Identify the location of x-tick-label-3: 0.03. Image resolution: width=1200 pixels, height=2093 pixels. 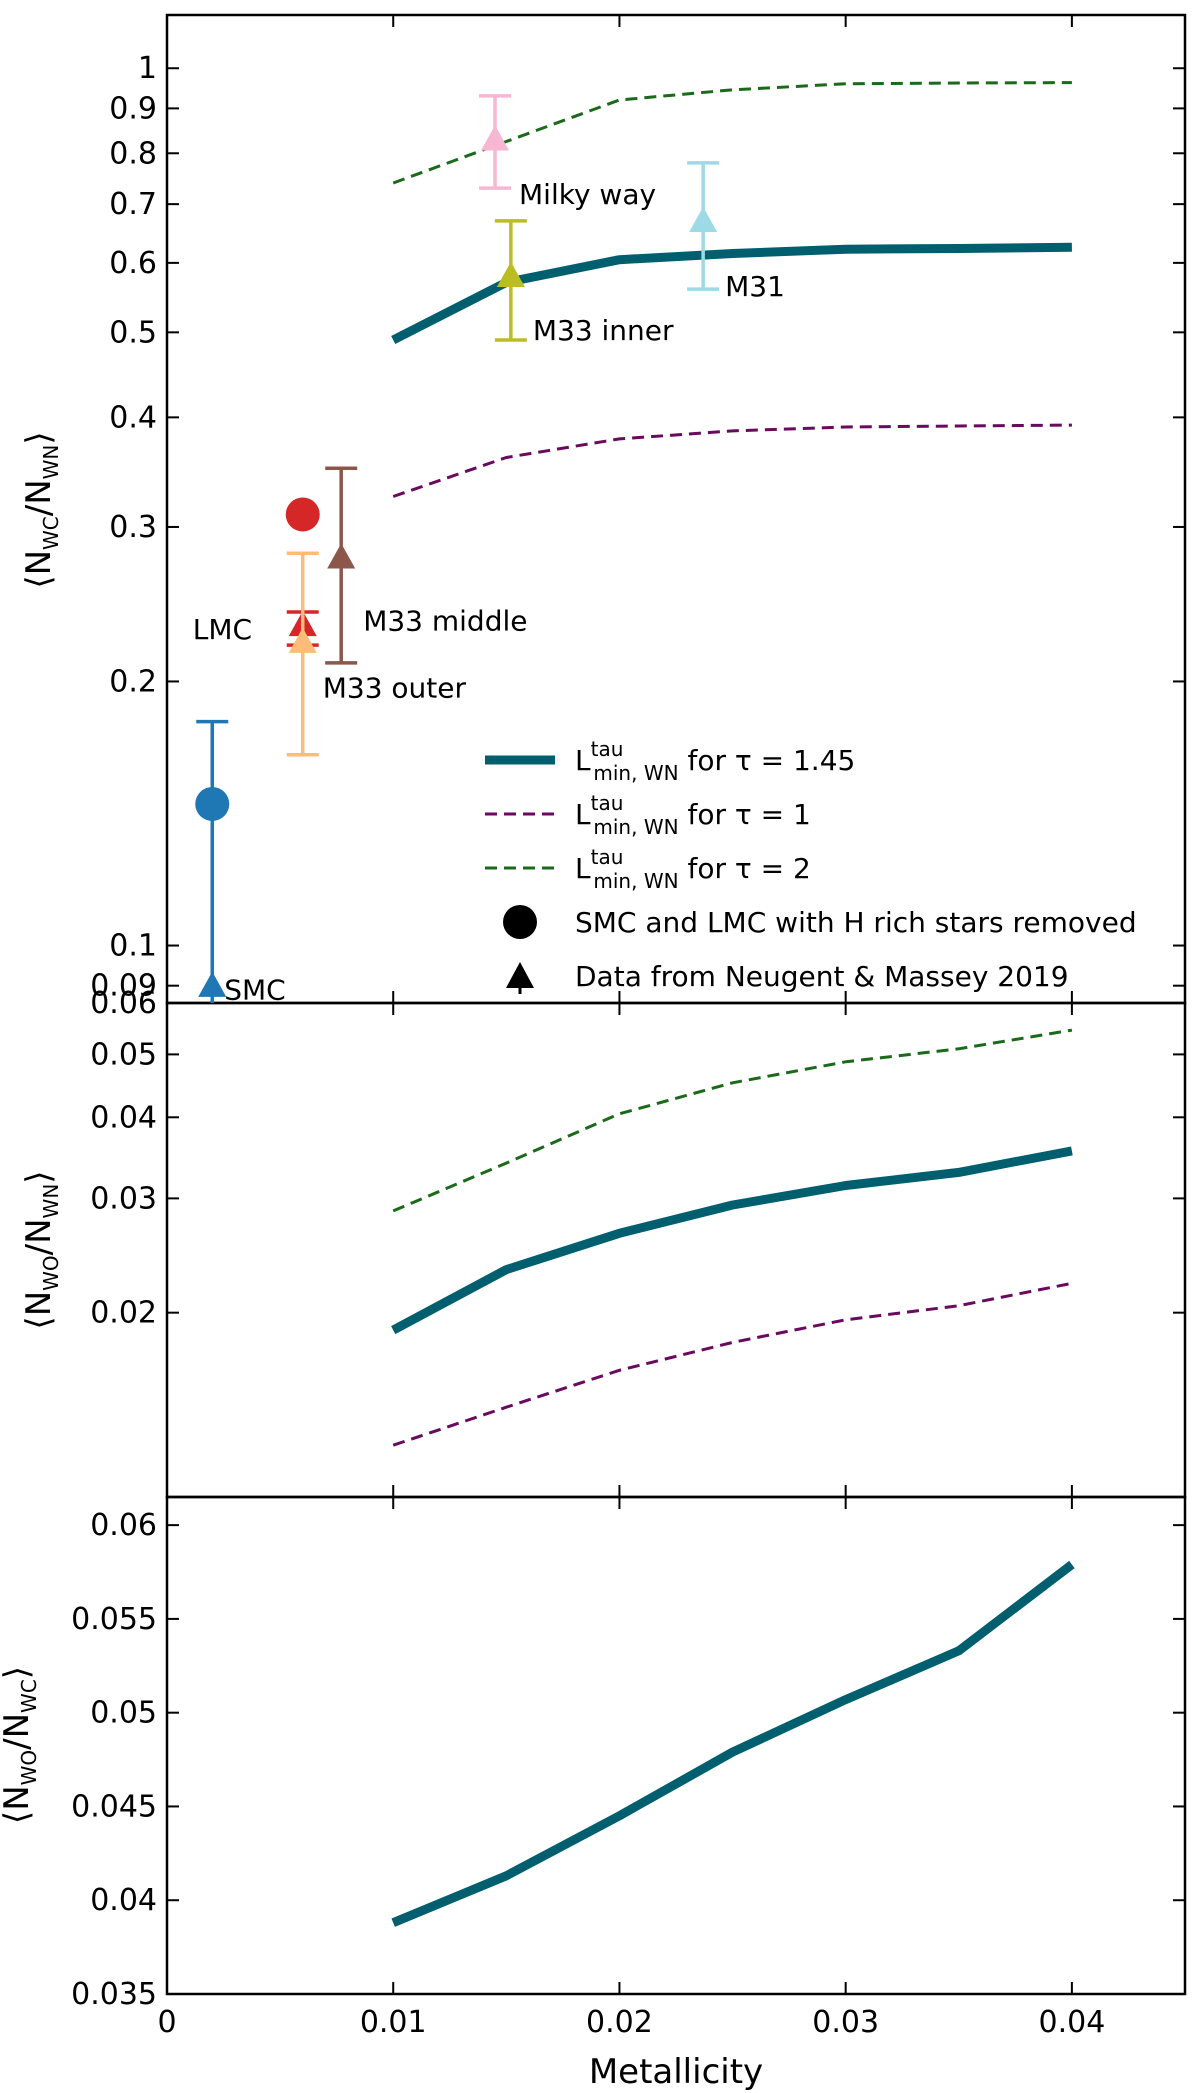
(845, 2022).